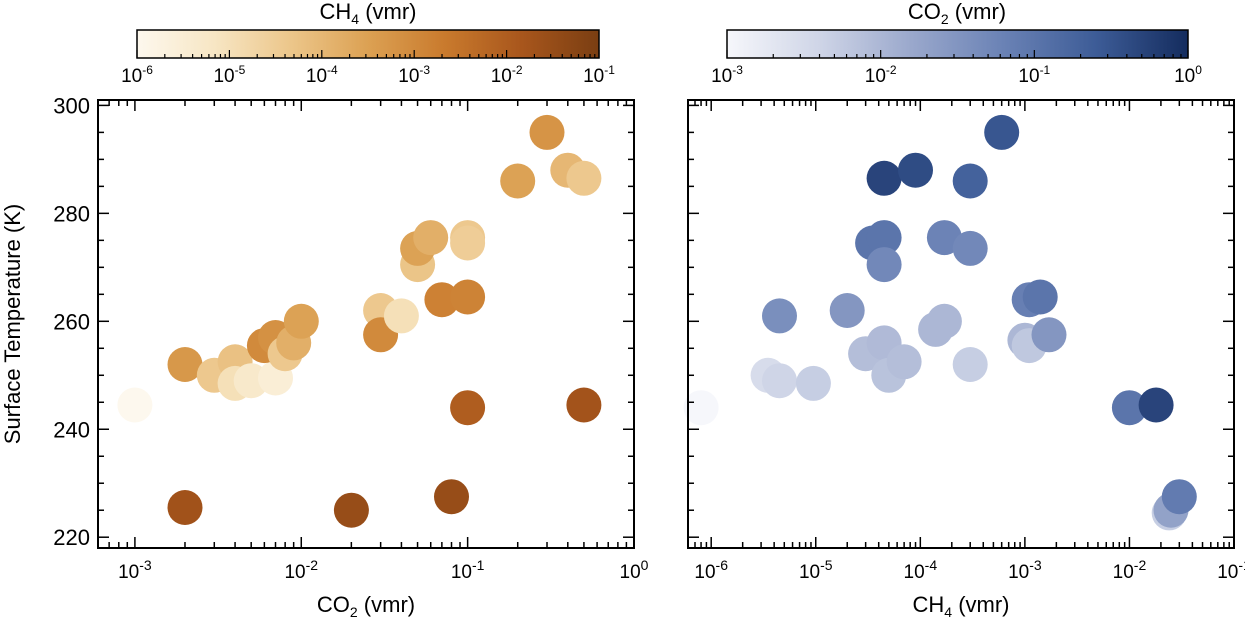 The width and height of the screenshot is (1245, 623). What do you see at coordinates (634, 570) in the screenshot?
I see `x-tick-label: 10⁰` at bounding box center [634, 570].